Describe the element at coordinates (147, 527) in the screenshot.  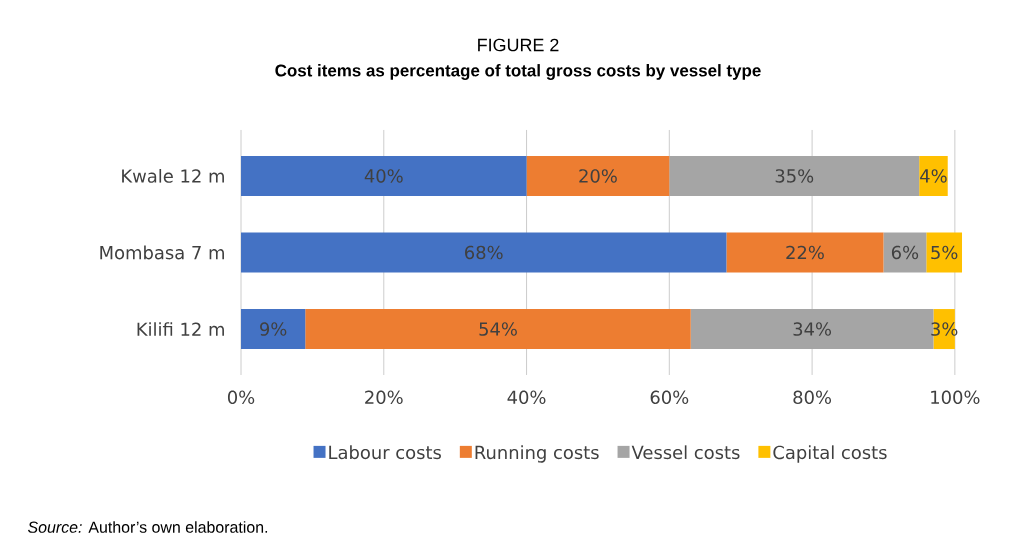
I see `text: Source: Author’s own elaboration.` at that location.